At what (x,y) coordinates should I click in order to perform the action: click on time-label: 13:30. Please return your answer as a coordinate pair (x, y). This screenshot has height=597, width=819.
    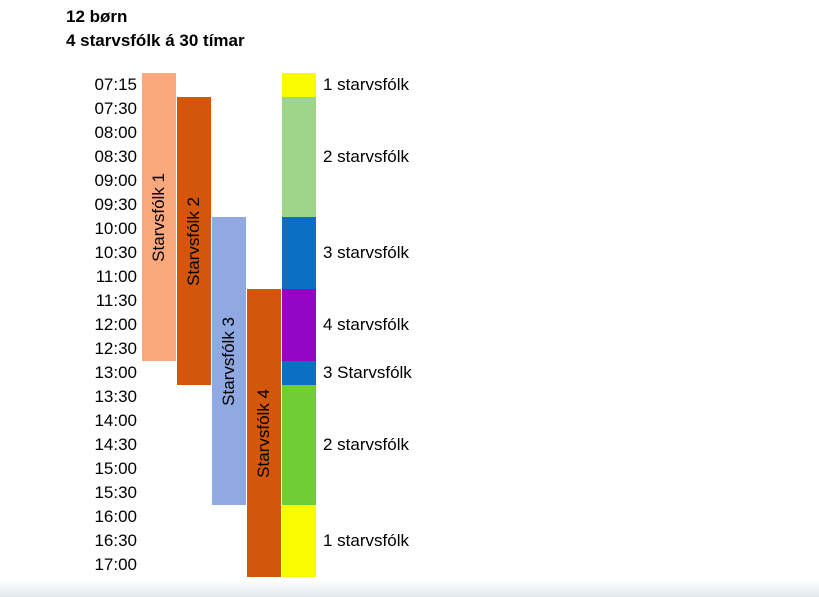
    Looking at the image, I should click on (115, 396).